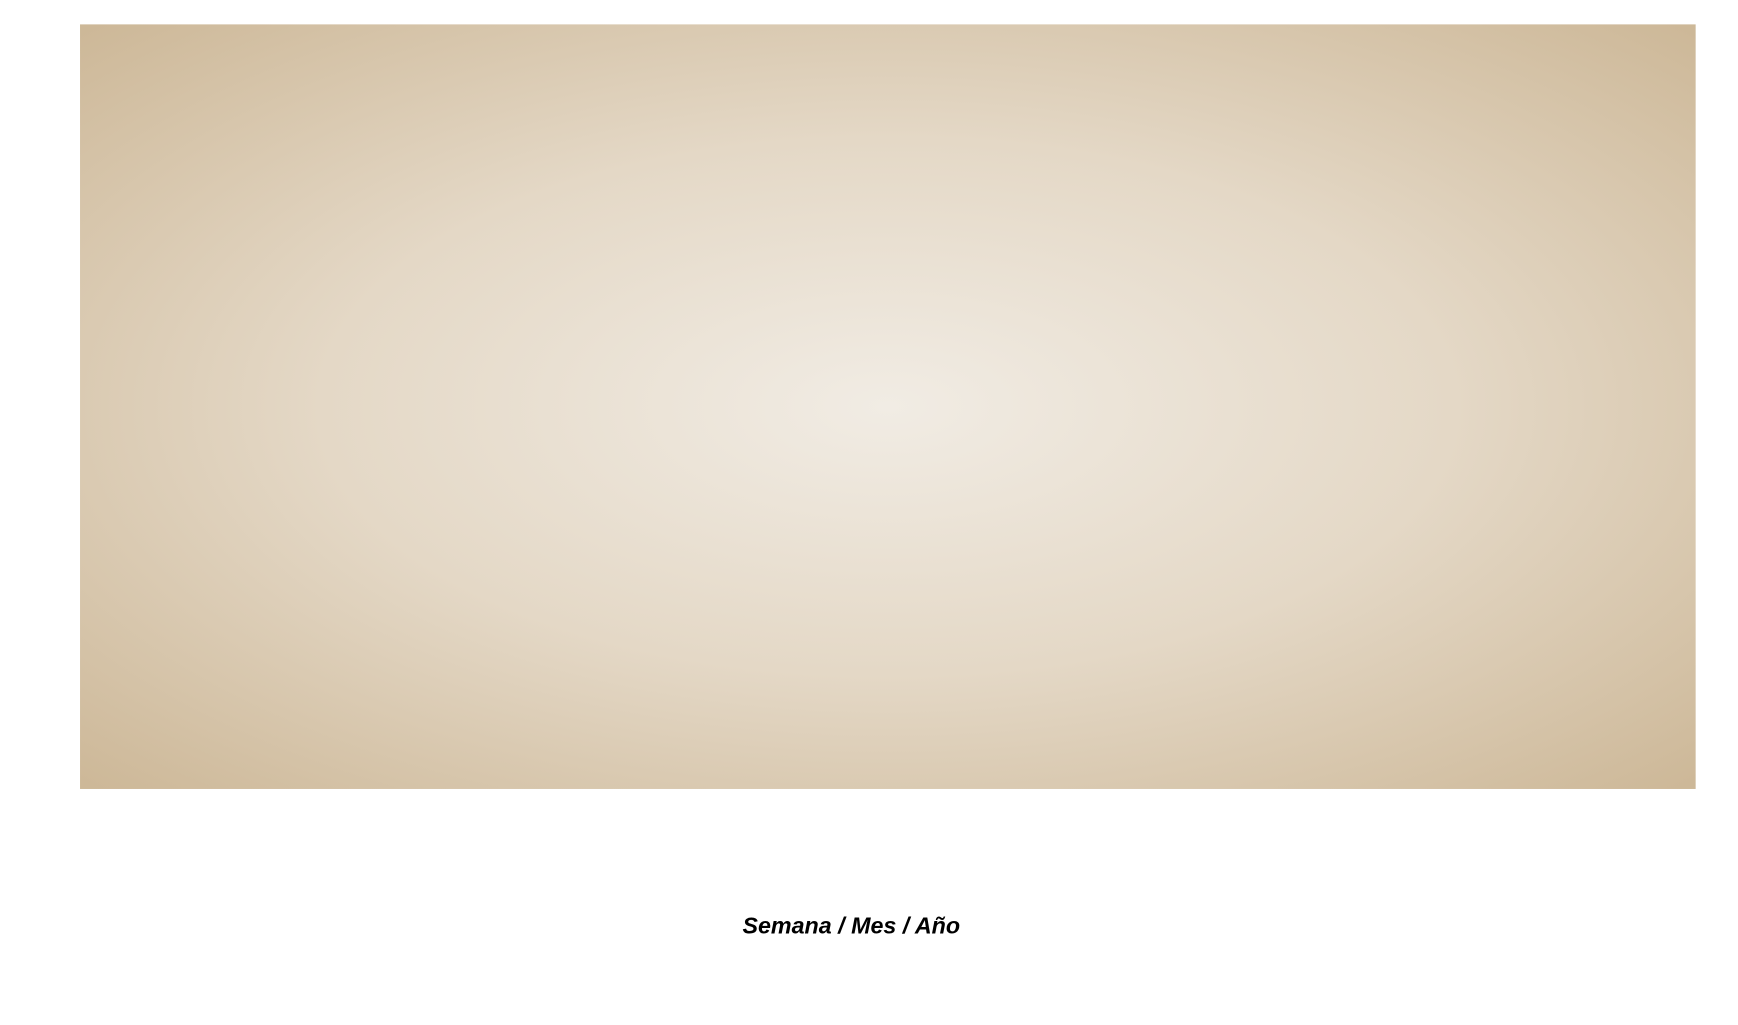 This screenshot has height=1025, width=1738. I want to click on x-axis-title: Semana / Mes / Año, so click(851, 926).